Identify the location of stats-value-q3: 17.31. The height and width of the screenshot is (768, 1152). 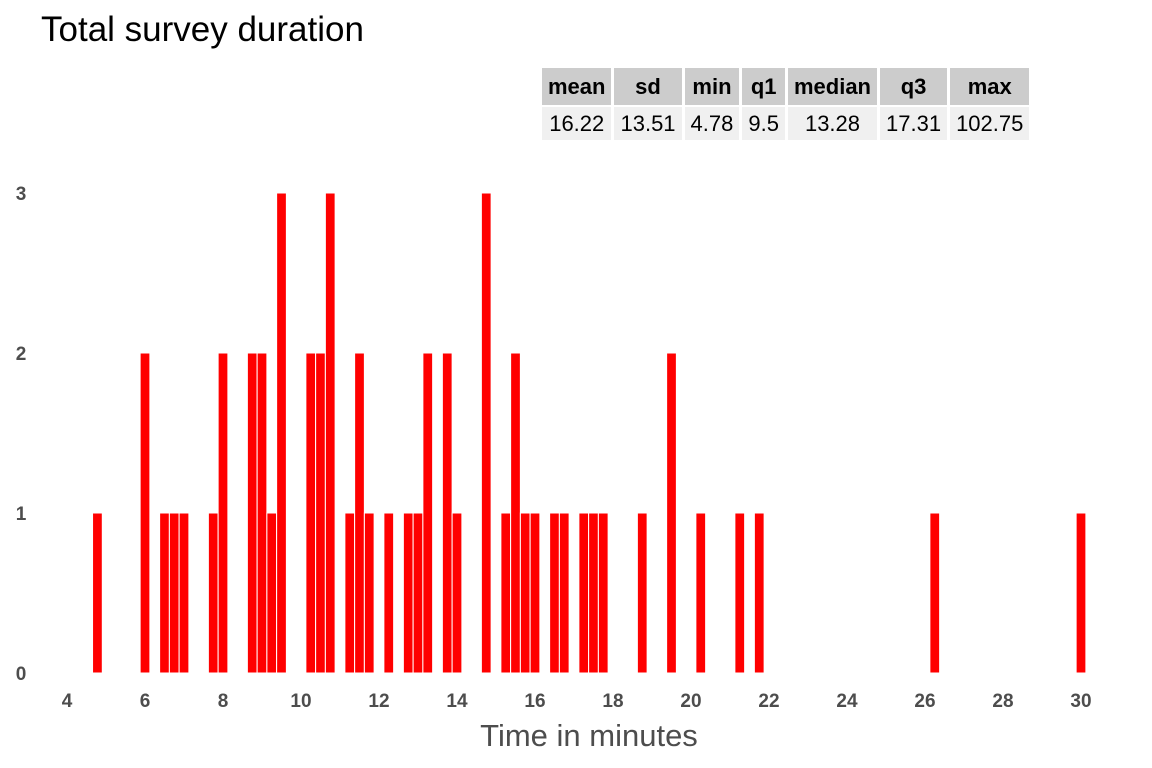
(914, 122).